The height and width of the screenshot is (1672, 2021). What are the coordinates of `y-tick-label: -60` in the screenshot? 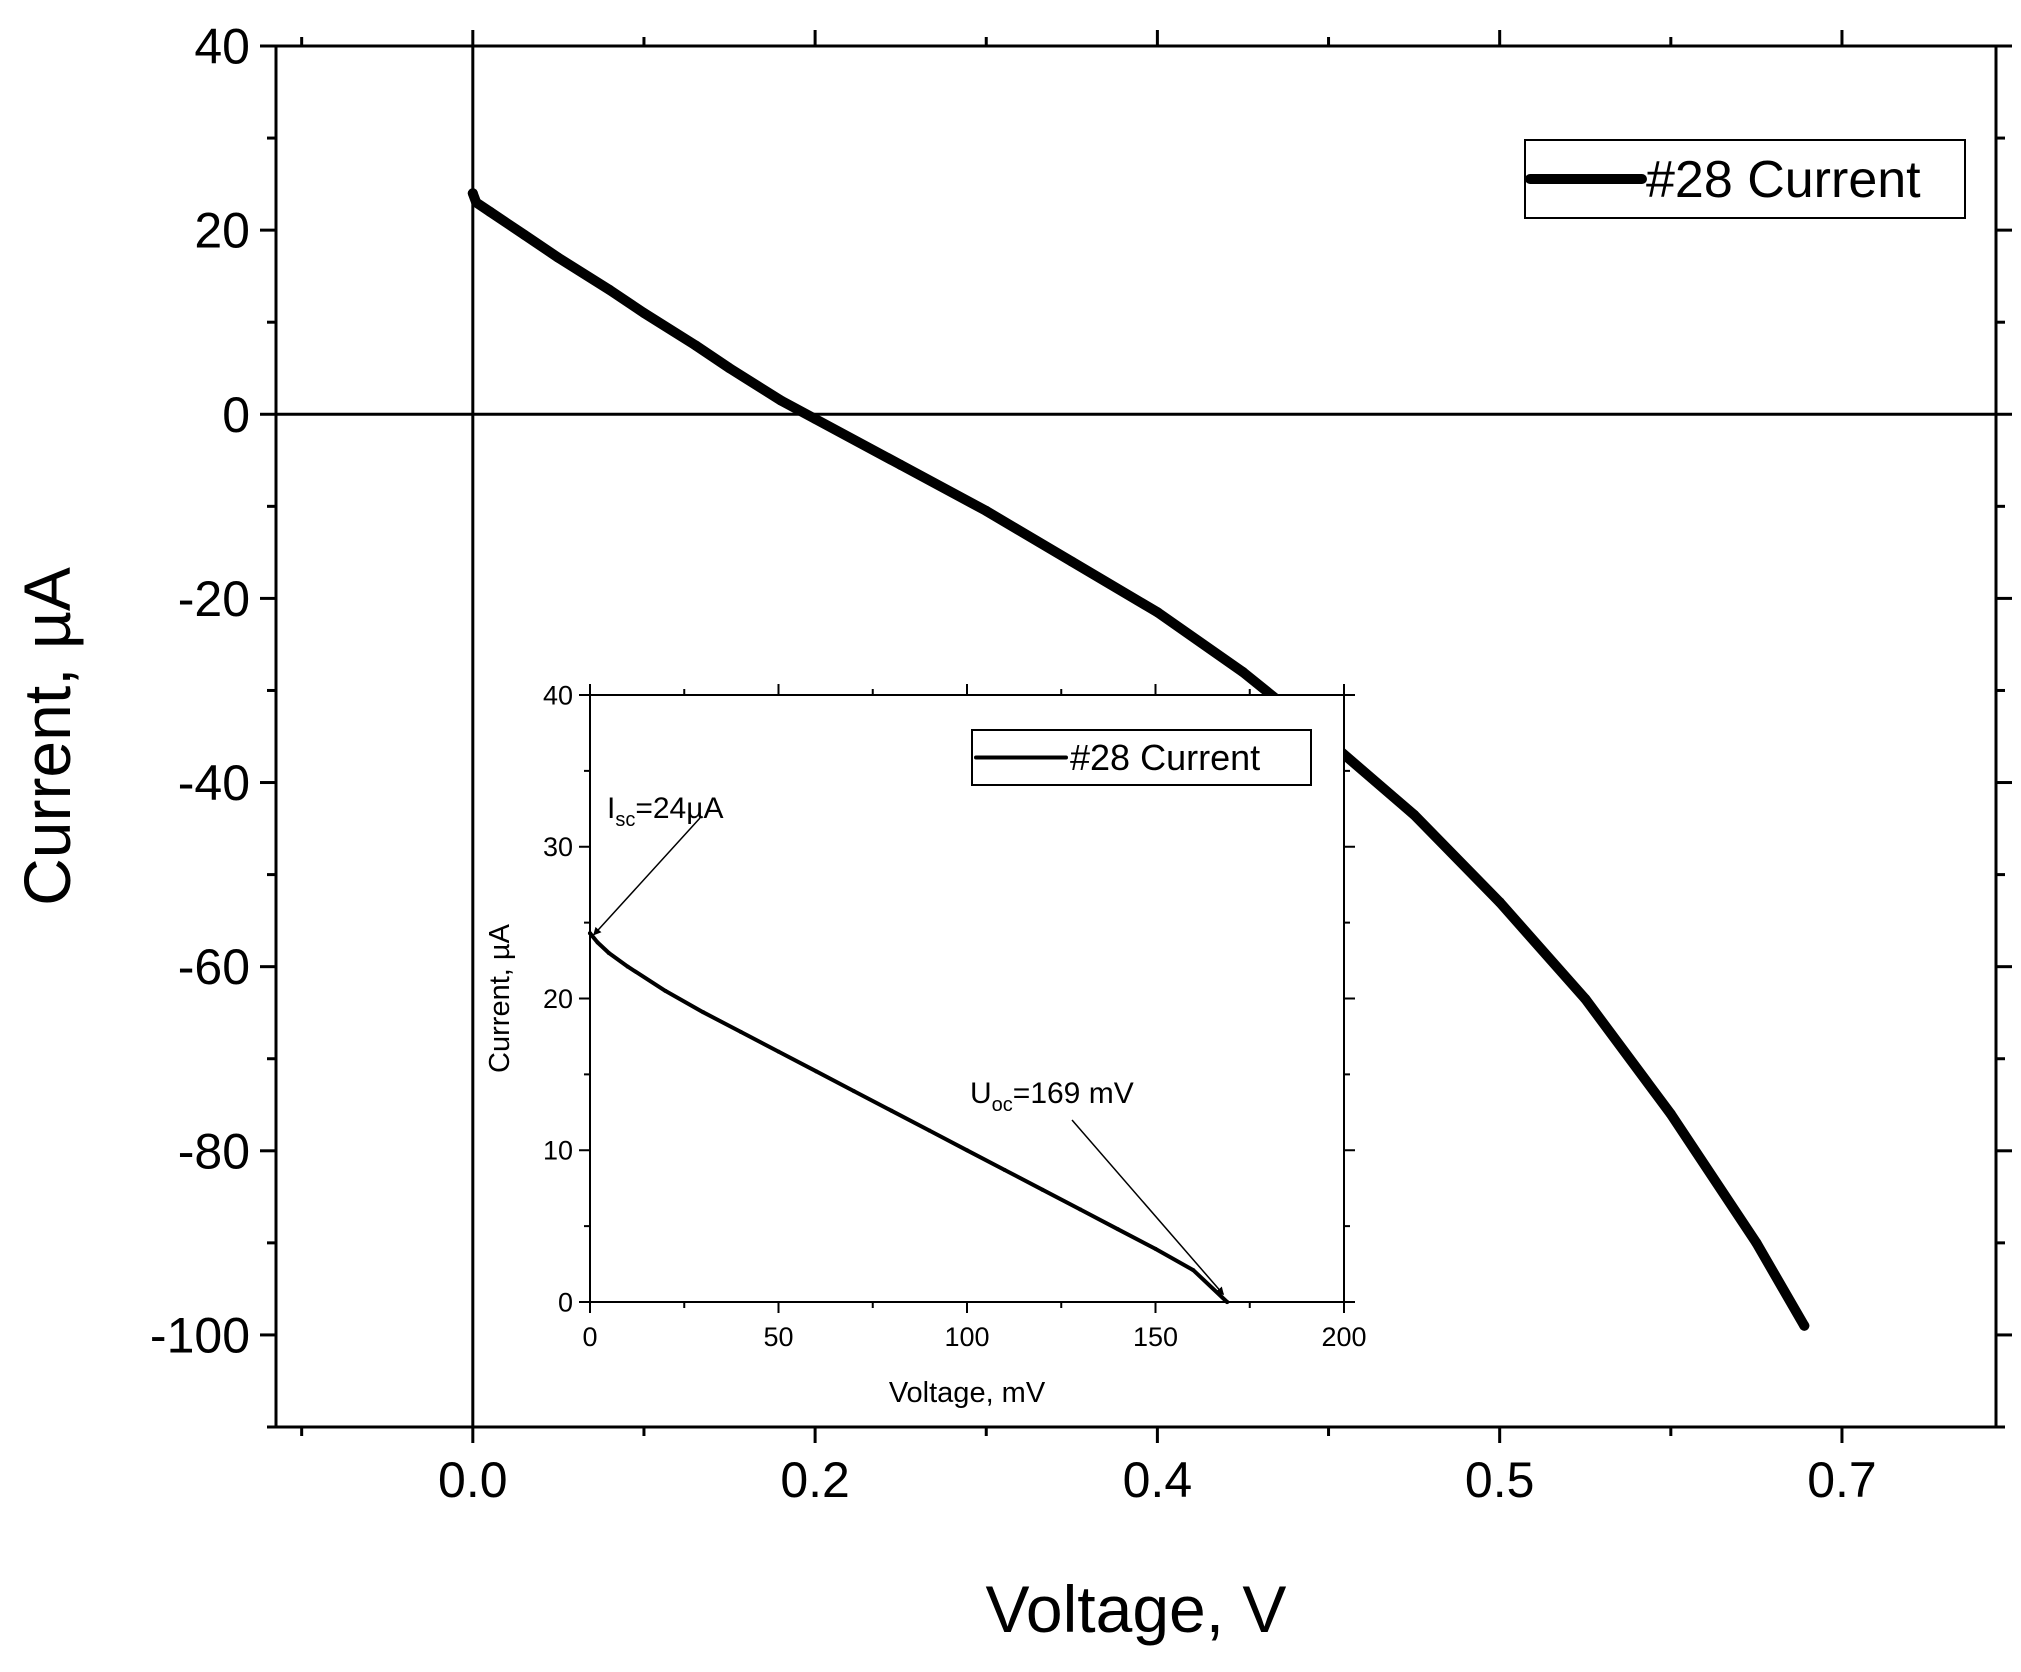 It's located at (214, 967).